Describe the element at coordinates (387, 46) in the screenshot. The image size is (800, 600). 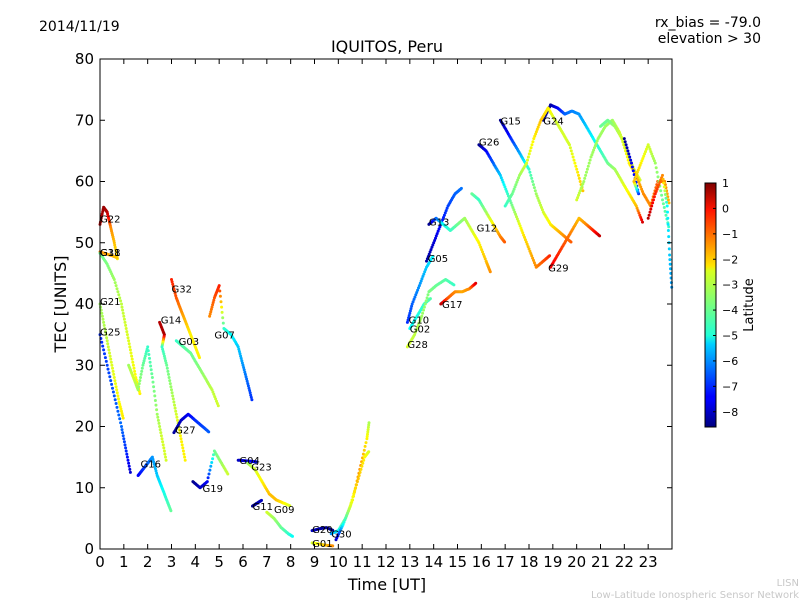
I see `chart-title: IQUITOS, Peru` at that location.